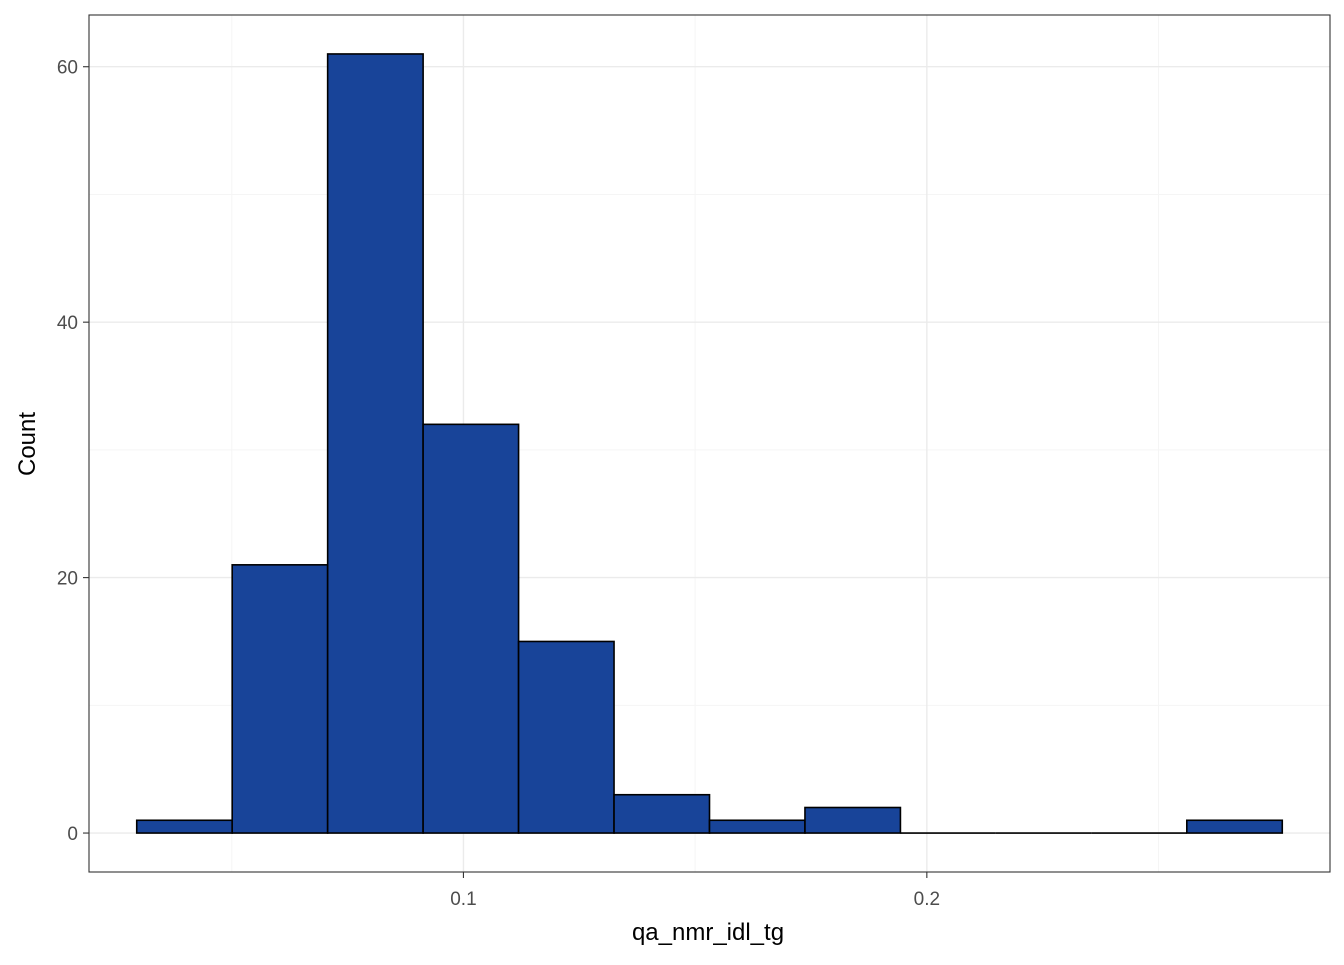 This screenshot has width=1344, height=965. What do you see at coordinates (67, 579) in the screenshot?
I see `y-tick-label: 20` at bounding box center [67, 579].